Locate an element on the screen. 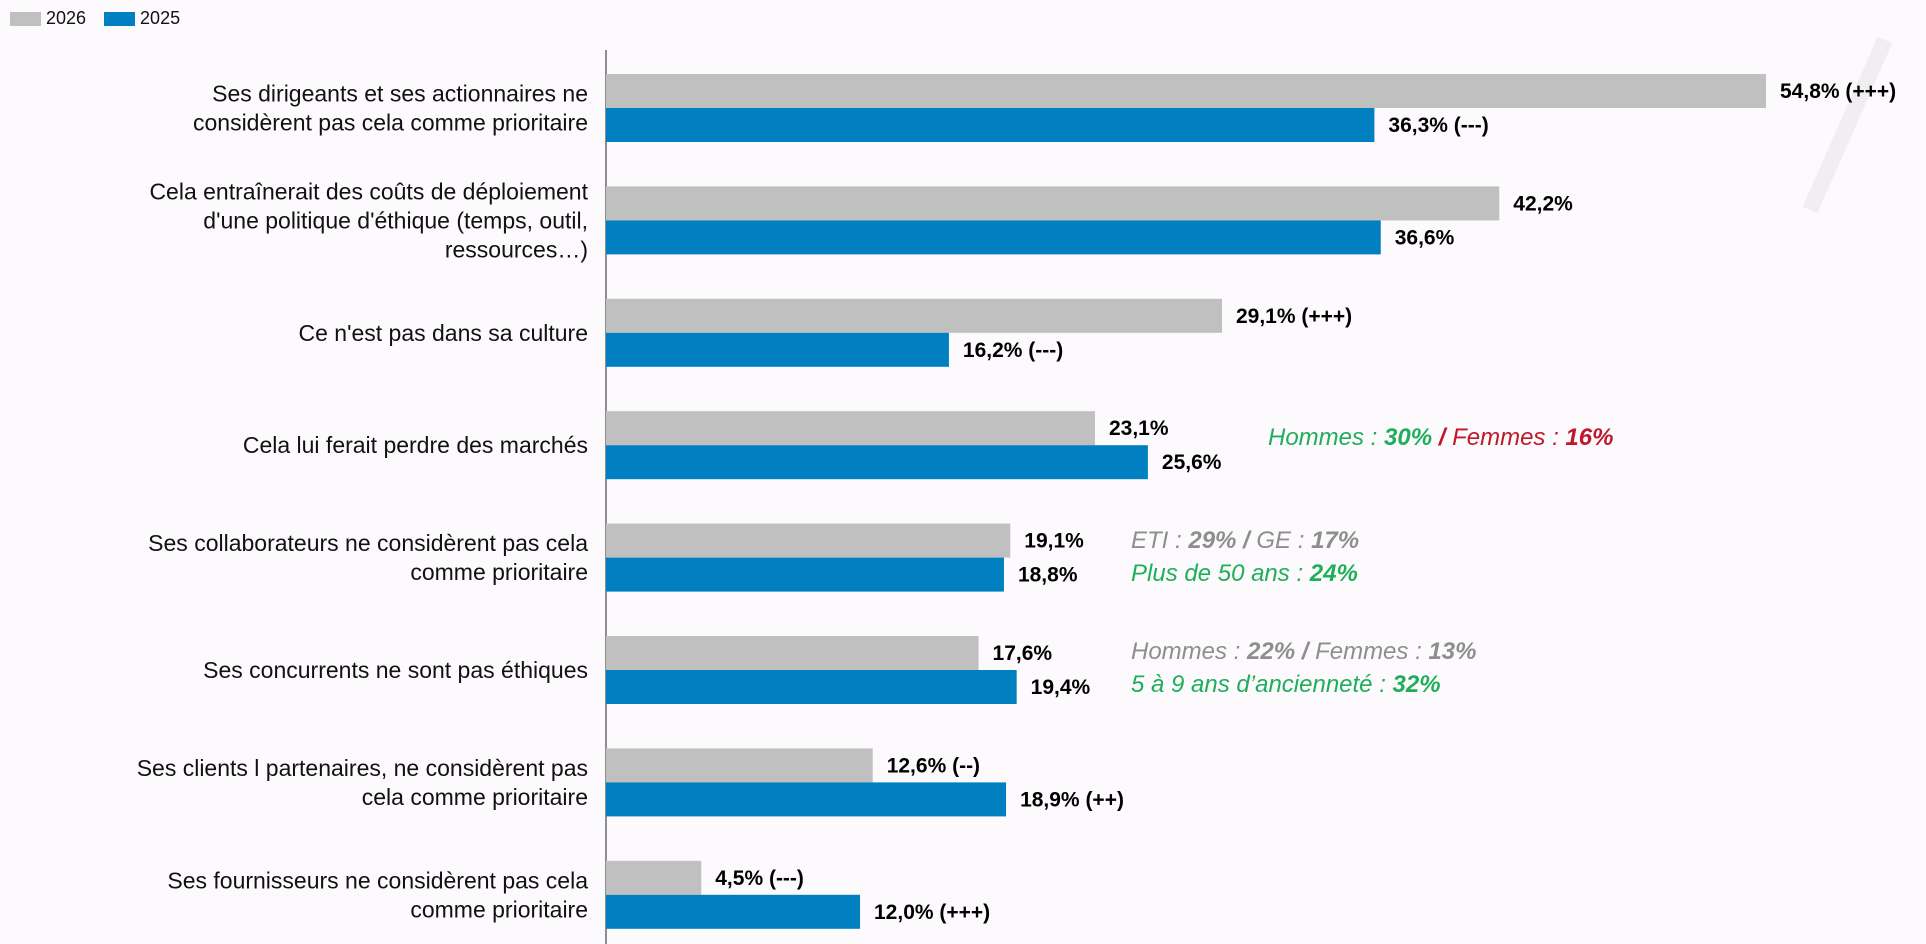 The image size is (1926, 944). annotation-row-4-line-1: Plus de 50 ans : 24% is located at coordinates (1244, 574).